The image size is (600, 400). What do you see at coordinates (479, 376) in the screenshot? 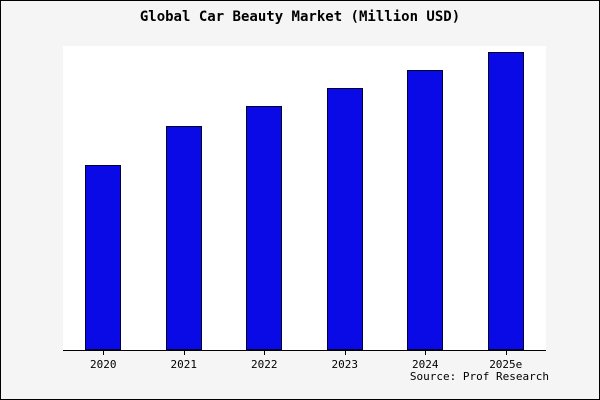
I see `source-text: Source: Prof Research` at bounding box center [479, 376].